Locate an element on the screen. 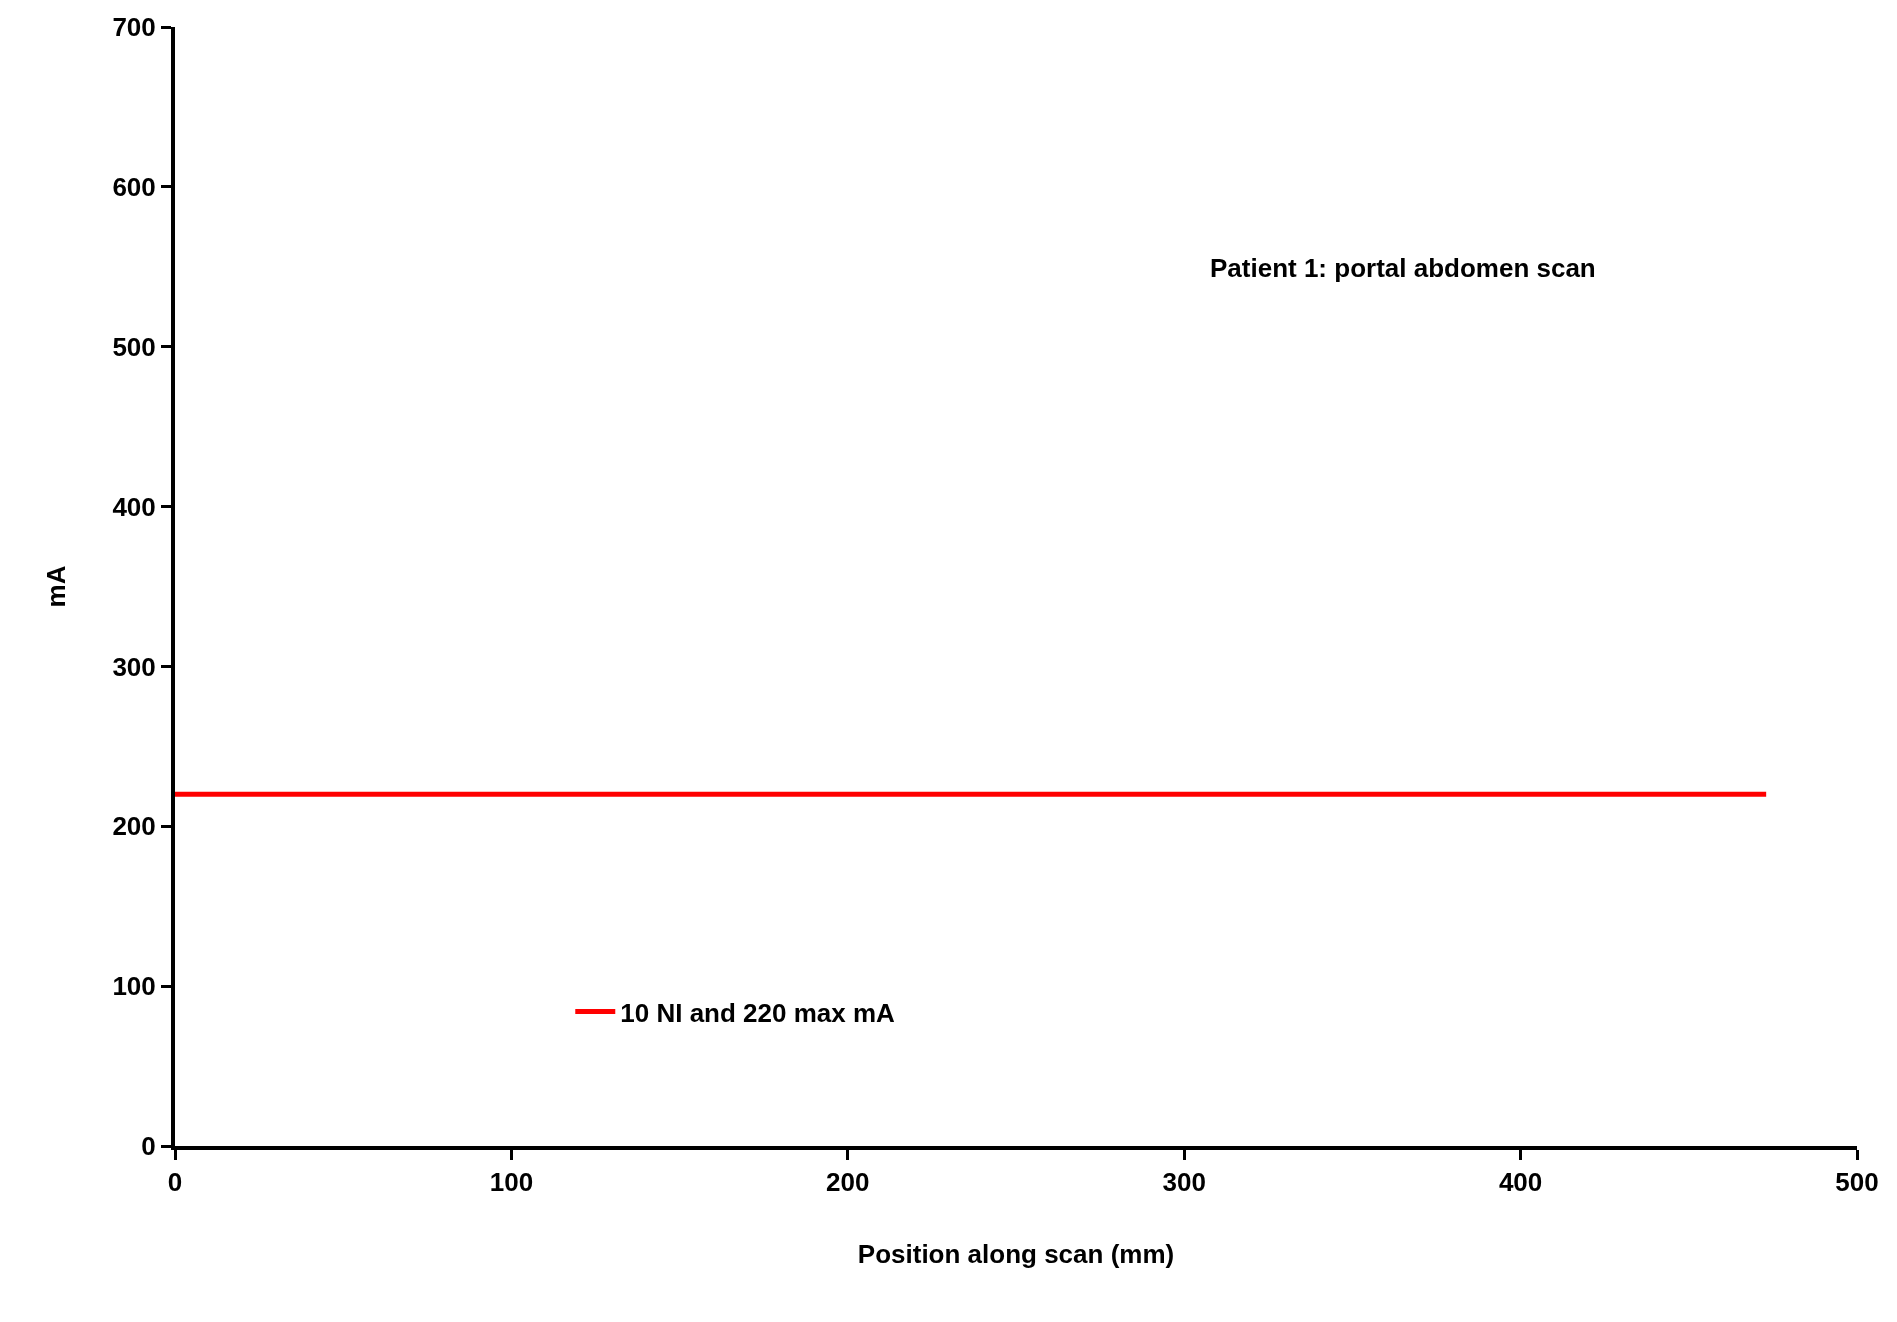  x-tick-label: 0 is located at coordinates (175, 1182).